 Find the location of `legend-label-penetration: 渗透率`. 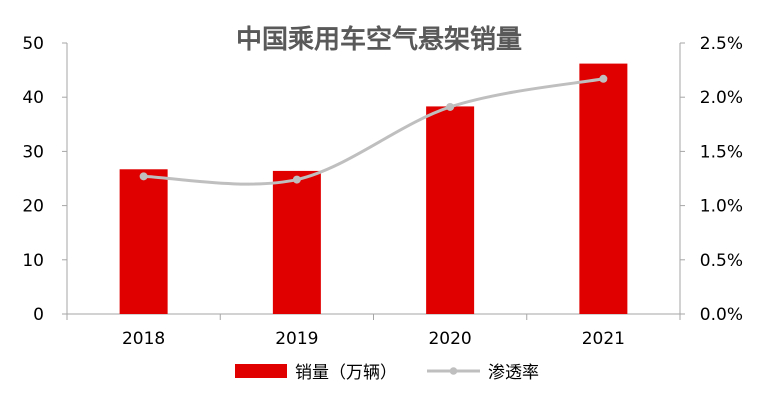

legend-label-penetration: 渗透率 is located at coordinates (513, 373).